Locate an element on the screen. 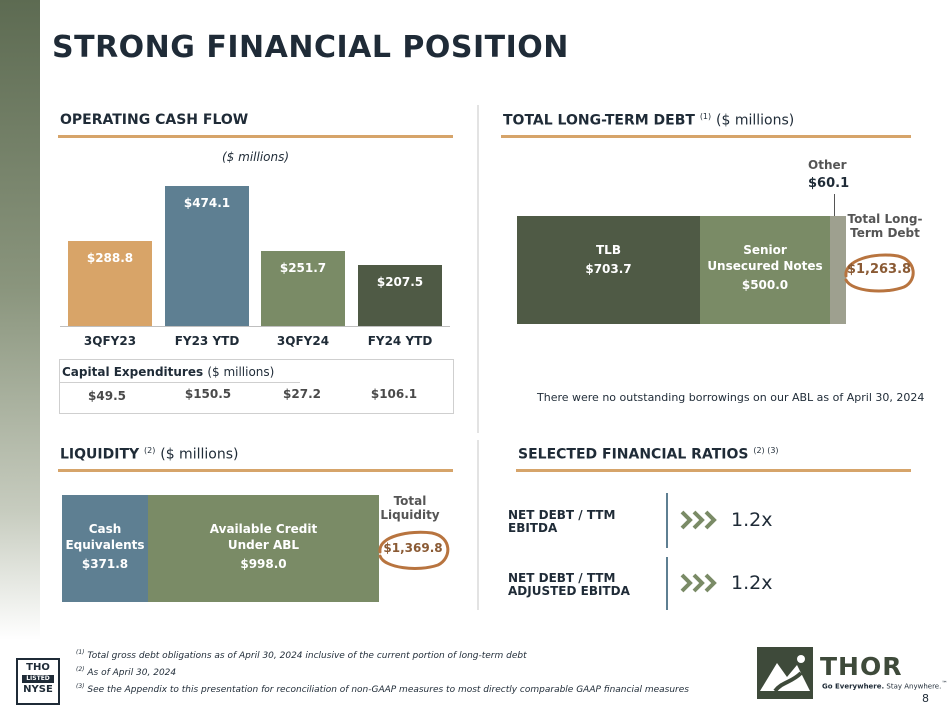  thor-tagline: Go Everywhere. Stay Anywhere.™ is located at coordinates (884, 685).